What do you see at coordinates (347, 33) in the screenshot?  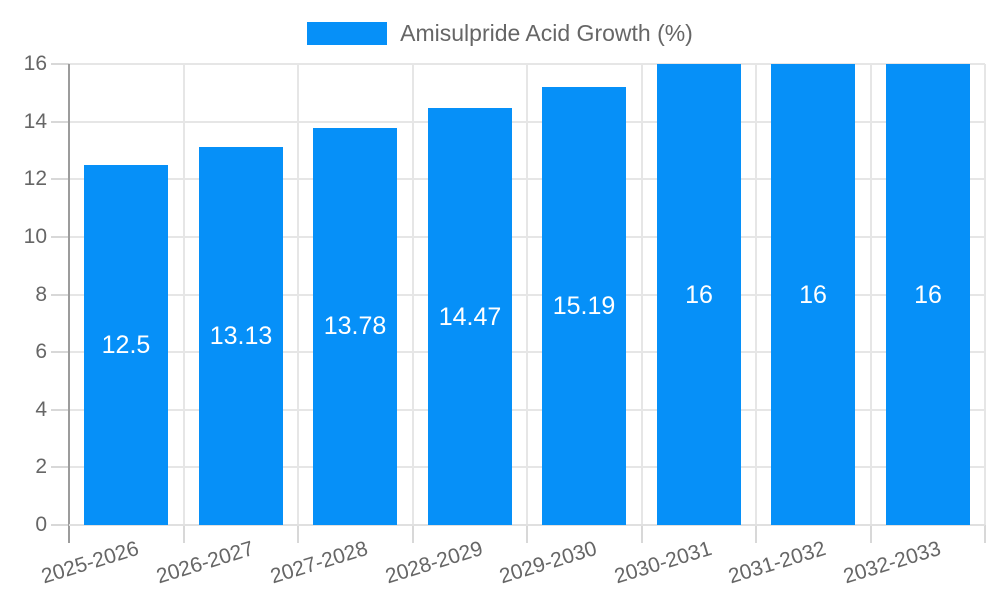 I see `legend-swatch-icon` at bounding box center [347, 33].